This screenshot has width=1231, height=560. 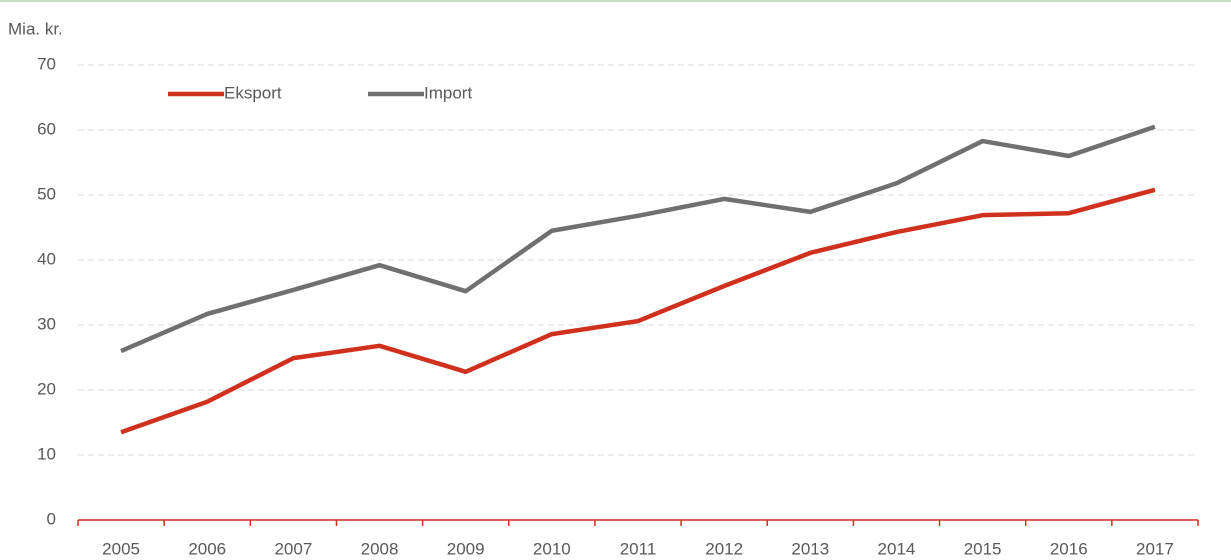 What do you see at coordinates (46, 128) in the screenshot?
I see `y-tick-label: 60` at bounding box center [46, 128].